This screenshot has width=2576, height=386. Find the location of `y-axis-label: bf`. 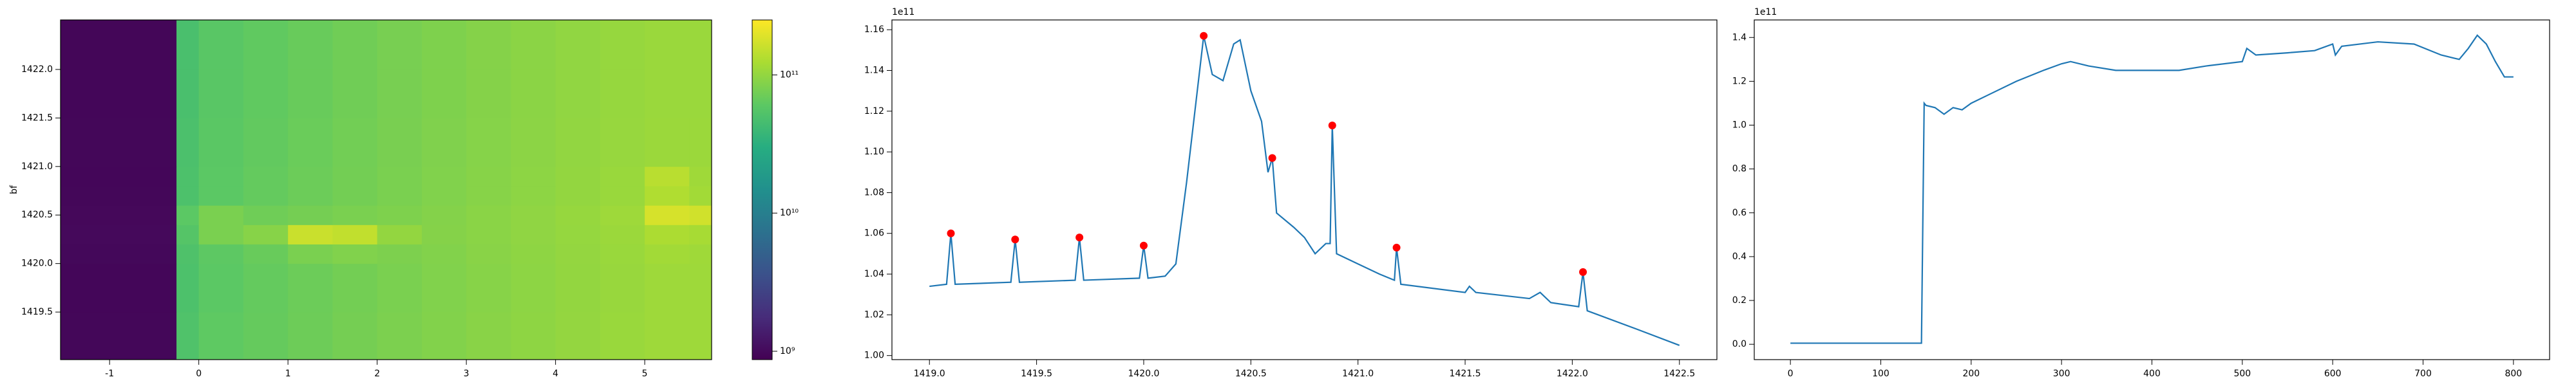

y-axis-label: bf is located at coordinates (14, 189).